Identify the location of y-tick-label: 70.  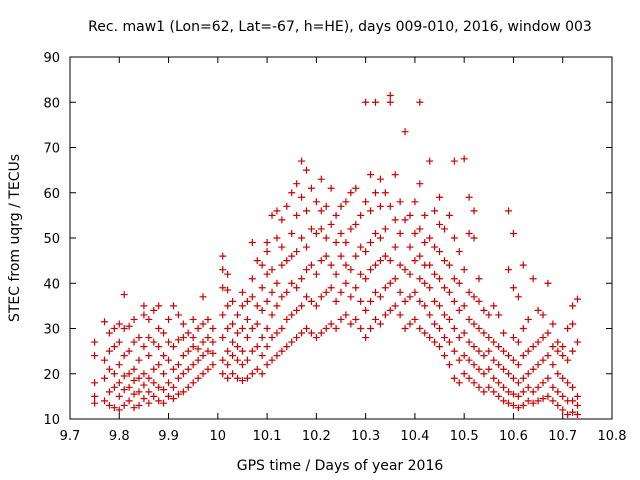
(51, 149).